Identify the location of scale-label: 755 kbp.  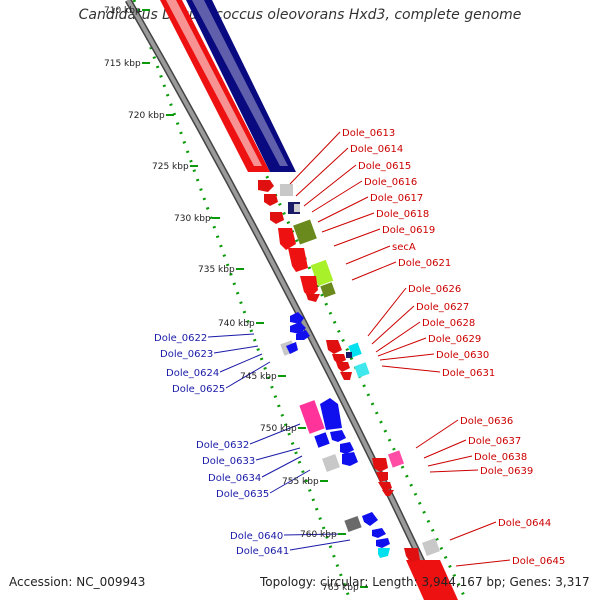
(300, 482).